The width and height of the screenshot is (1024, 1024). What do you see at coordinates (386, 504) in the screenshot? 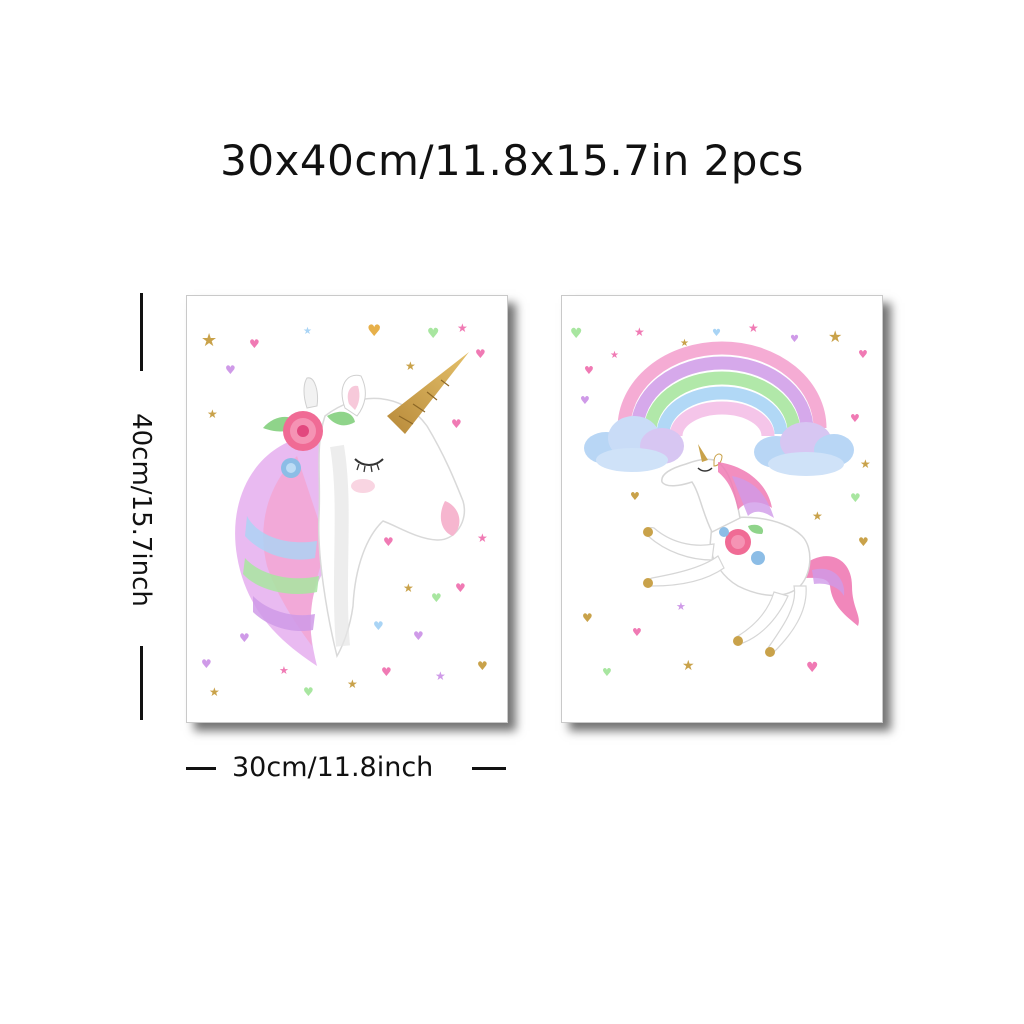
I see `unicorn-head` at bounding box center [386, 504].